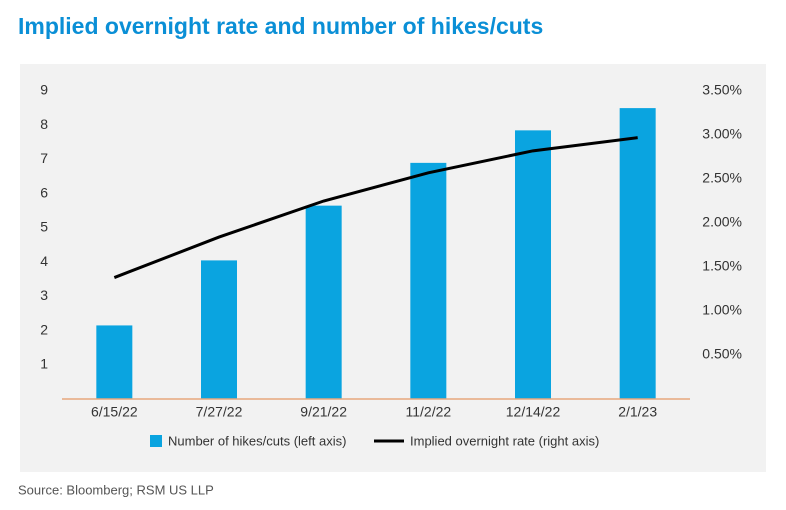 The image size is (786, 510). Describe the element at coordinates (44, 363) in the screenshot. I see `y-tick-label: 1` at that location.